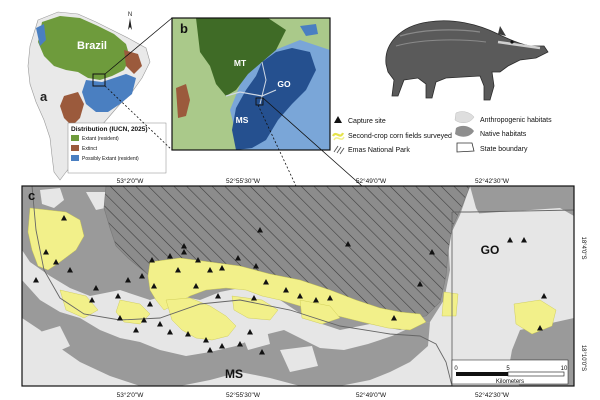 This screenshot has height=400, width=600. I want to click on lat-ticks: 18°4'0"S 18°10'0"S, so click(583, 303).